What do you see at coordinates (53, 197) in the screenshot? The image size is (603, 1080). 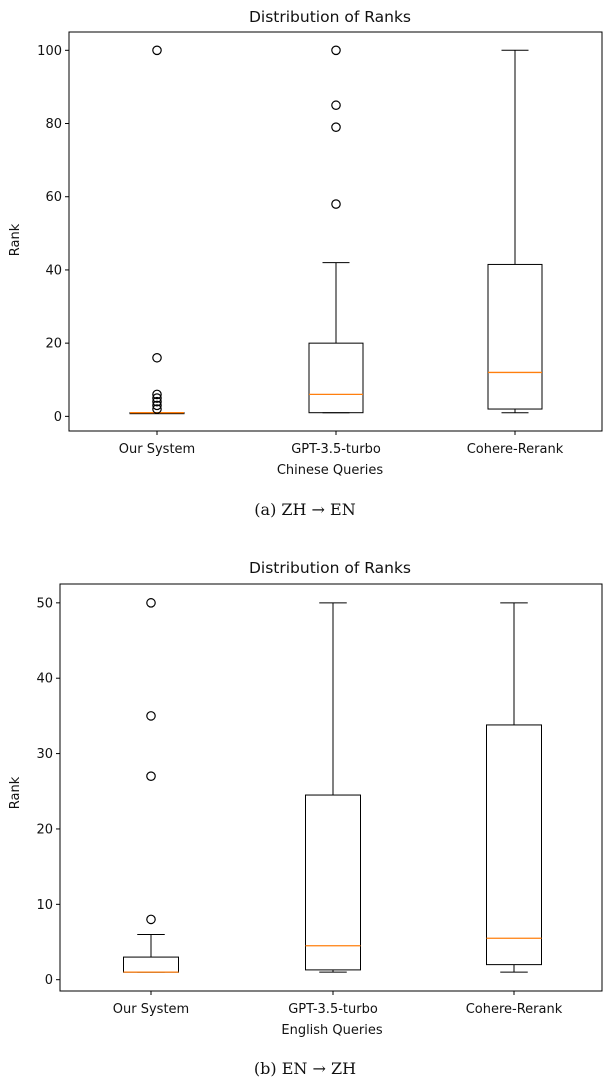 I see `y-tick-label: 60` at bounding box center [53, 197].